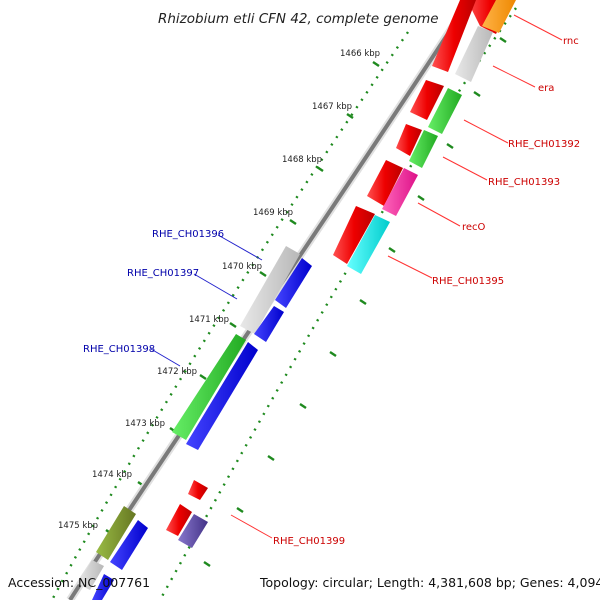 The height and width of the screenshot is (600, 600). I want to click on gene-RHE_CH01397, so click(269, 324).